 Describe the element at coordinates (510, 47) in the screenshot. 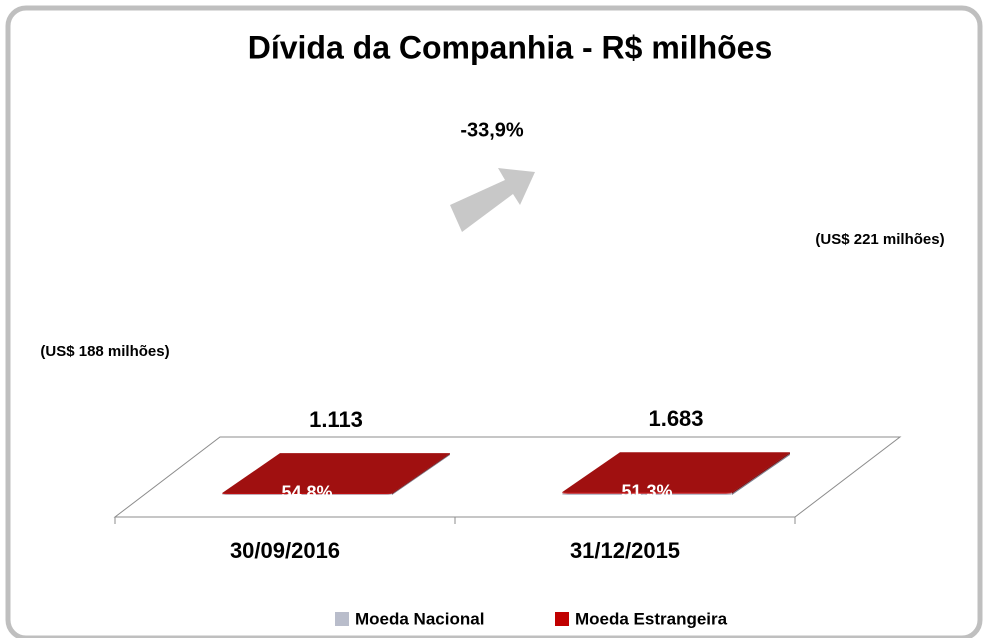

I see `chart-title: Dívida da Companhia - R$ milhões` at that location.